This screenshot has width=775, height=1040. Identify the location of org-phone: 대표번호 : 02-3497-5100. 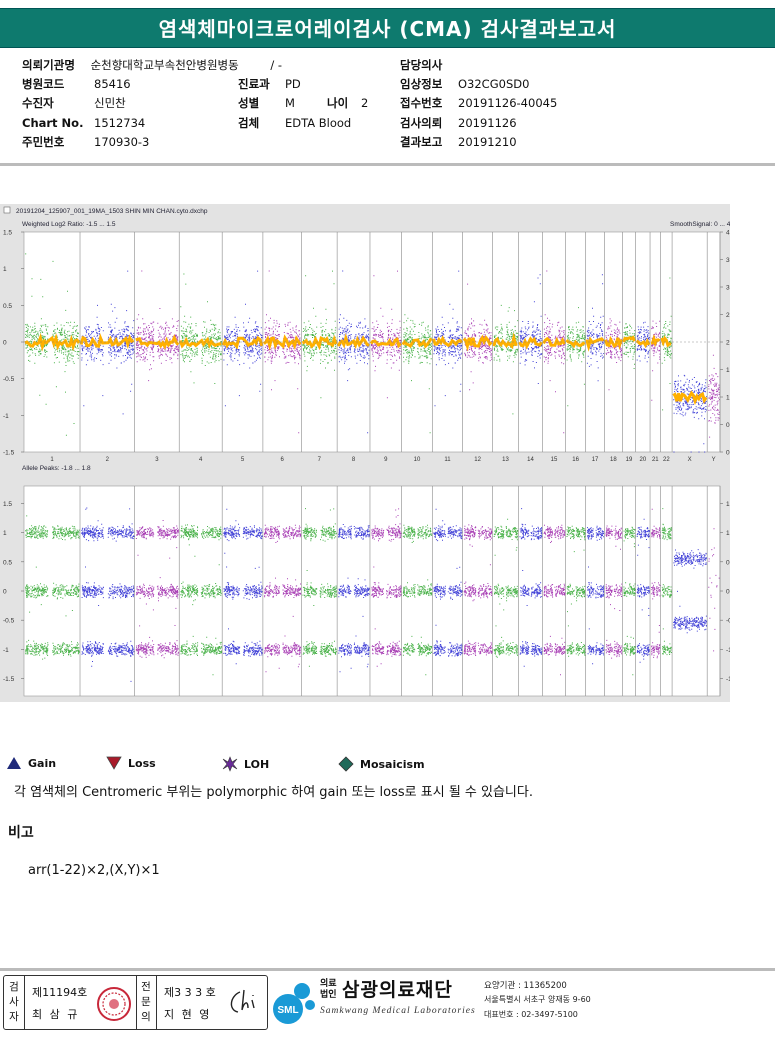
(531, 1014).